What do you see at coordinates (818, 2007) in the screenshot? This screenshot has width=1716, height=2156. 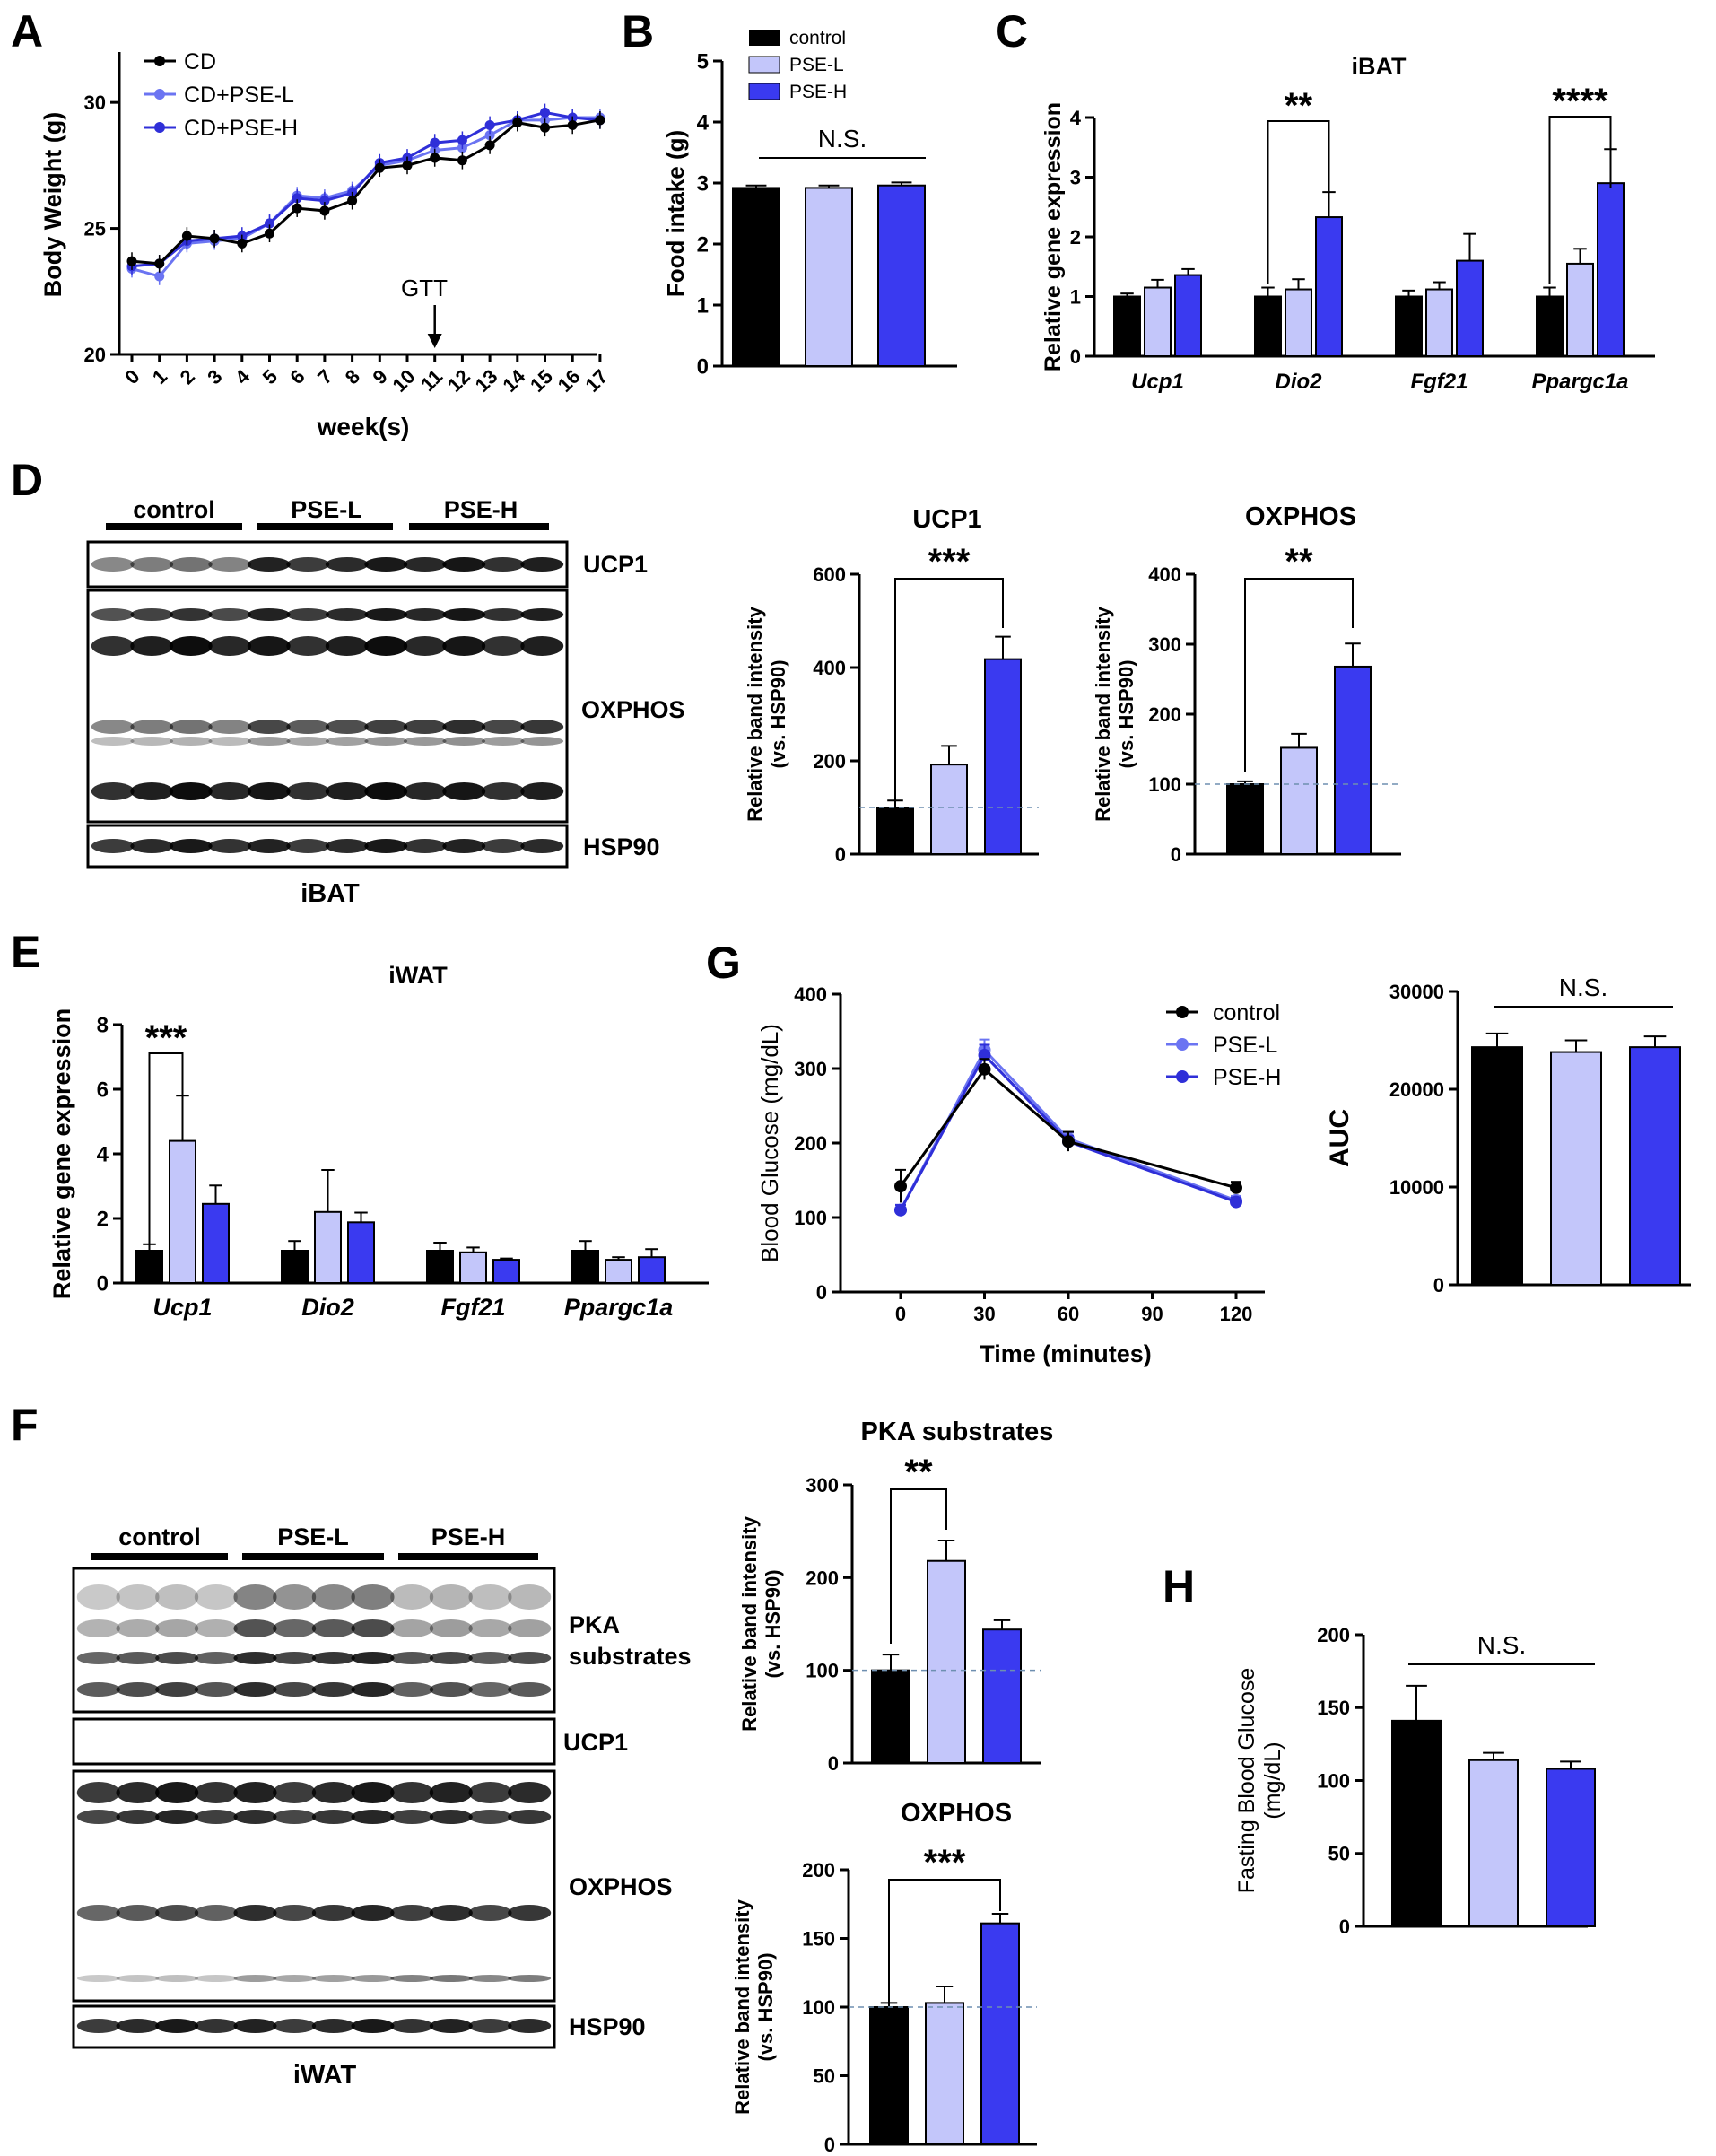 I see `chart-f2-y-tick-label: 100` at bounding box center [818, 2007].